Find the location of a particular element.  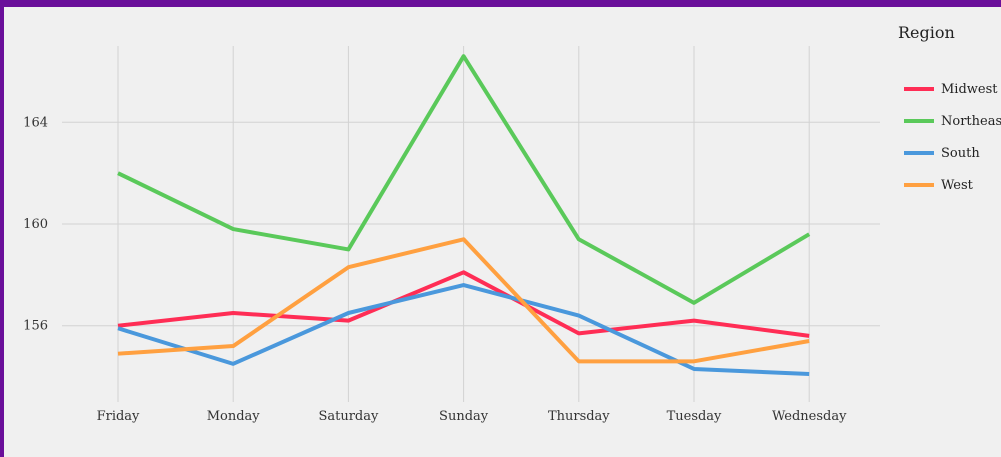

y-axis: 156 160 164 is located at coordinates (35, 224).